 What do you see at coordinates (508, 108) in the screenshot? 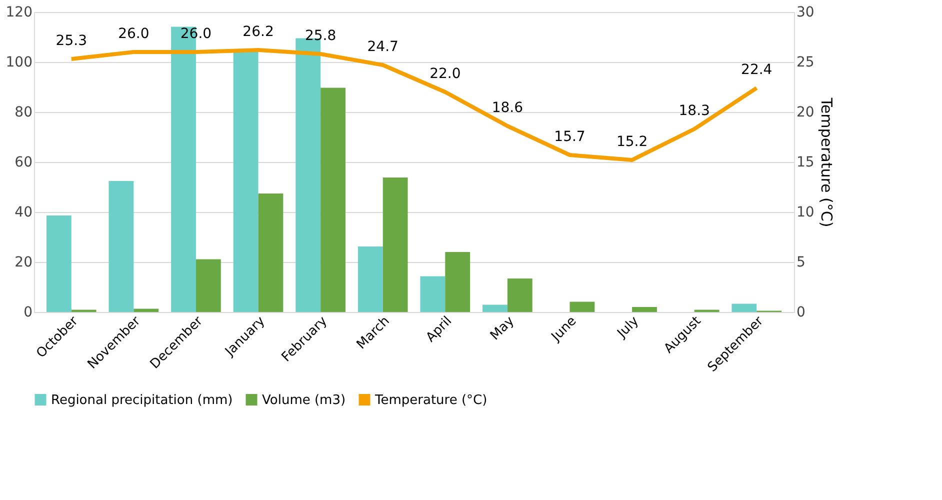
I see `data-label: 18.6` at bounding box center [508, 108].